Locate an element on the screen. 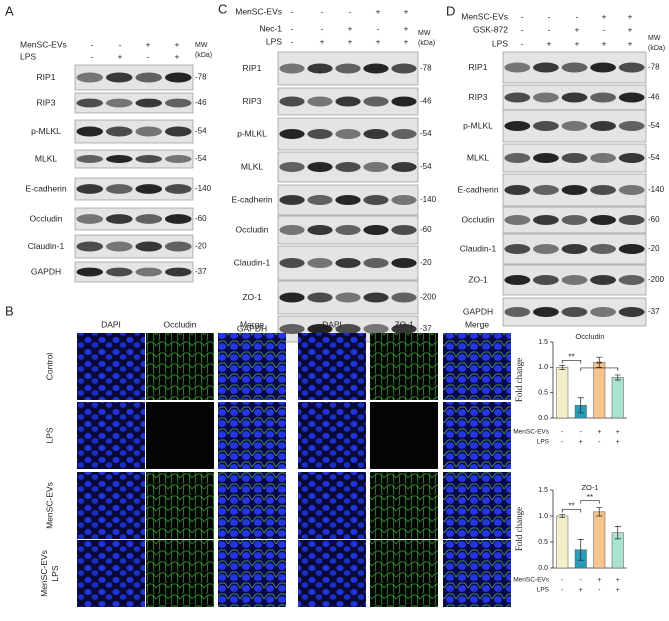  column-header: ZO-1 is located at coordinates (404, 324).